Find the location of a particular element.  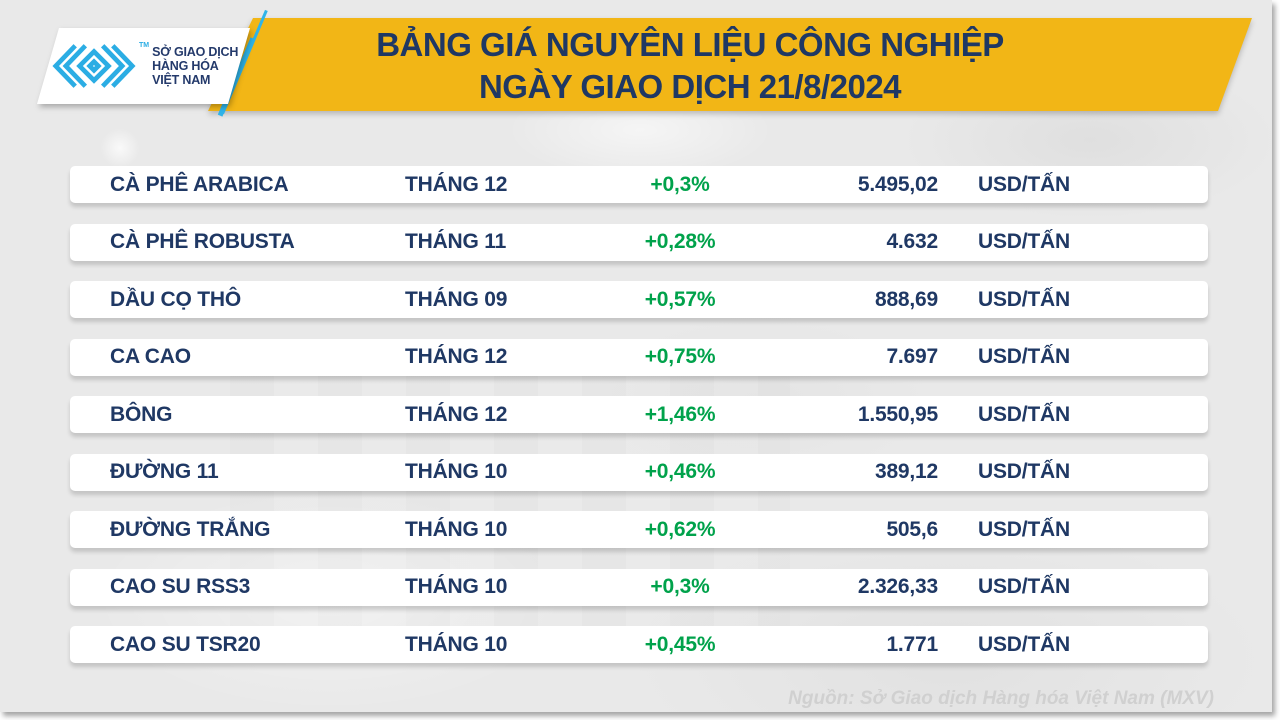

logo-org-line-1: SỞ GIAO DỊCH is located at coordinates (195, 52).